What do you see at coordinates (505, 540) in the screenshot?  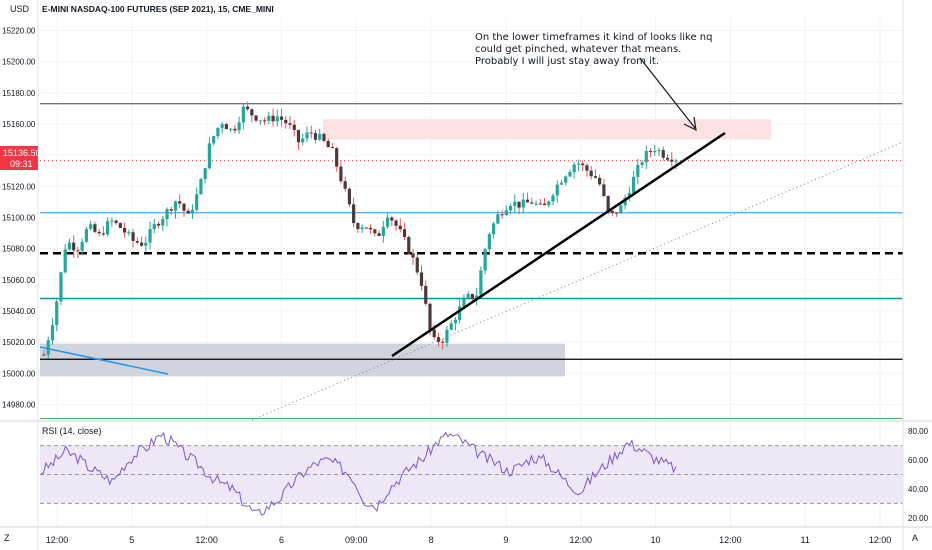 I see `time-tick-label: 9` at bounding box center [505, 540].